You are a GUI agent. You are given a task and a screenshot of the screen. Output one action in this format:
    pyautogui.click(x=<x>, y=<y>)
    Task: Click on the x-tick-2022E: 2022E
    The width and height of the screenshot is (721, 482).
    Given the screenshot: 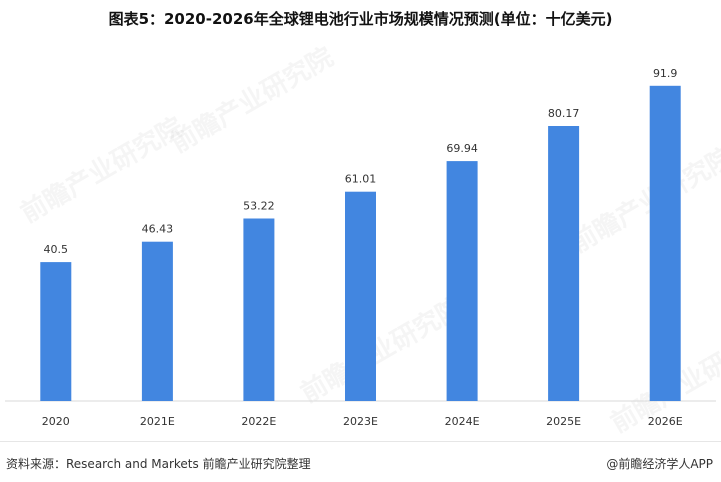 What is the action you would take?
    pyautogui.click(x=258, y=421)
    